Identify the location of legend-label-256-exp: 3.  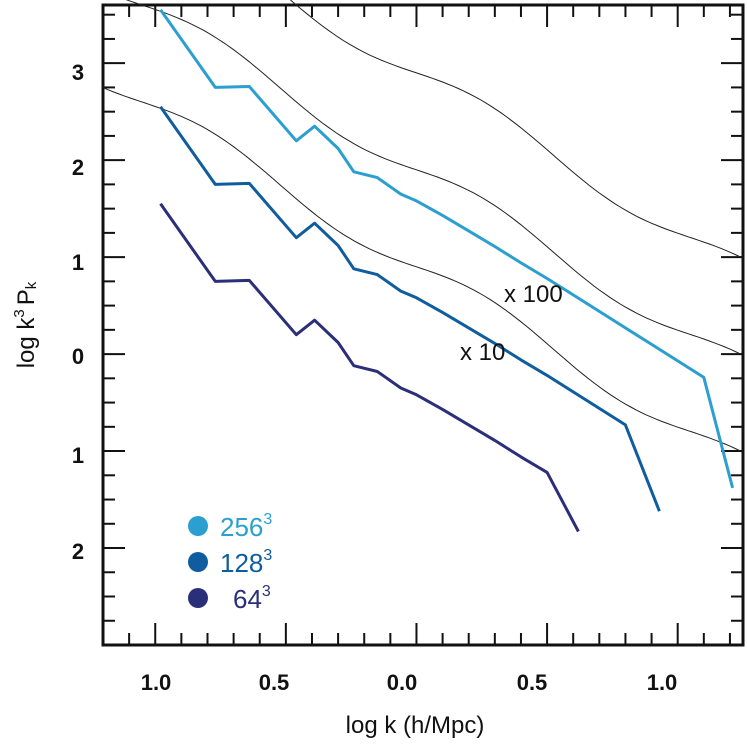
(267, 519).